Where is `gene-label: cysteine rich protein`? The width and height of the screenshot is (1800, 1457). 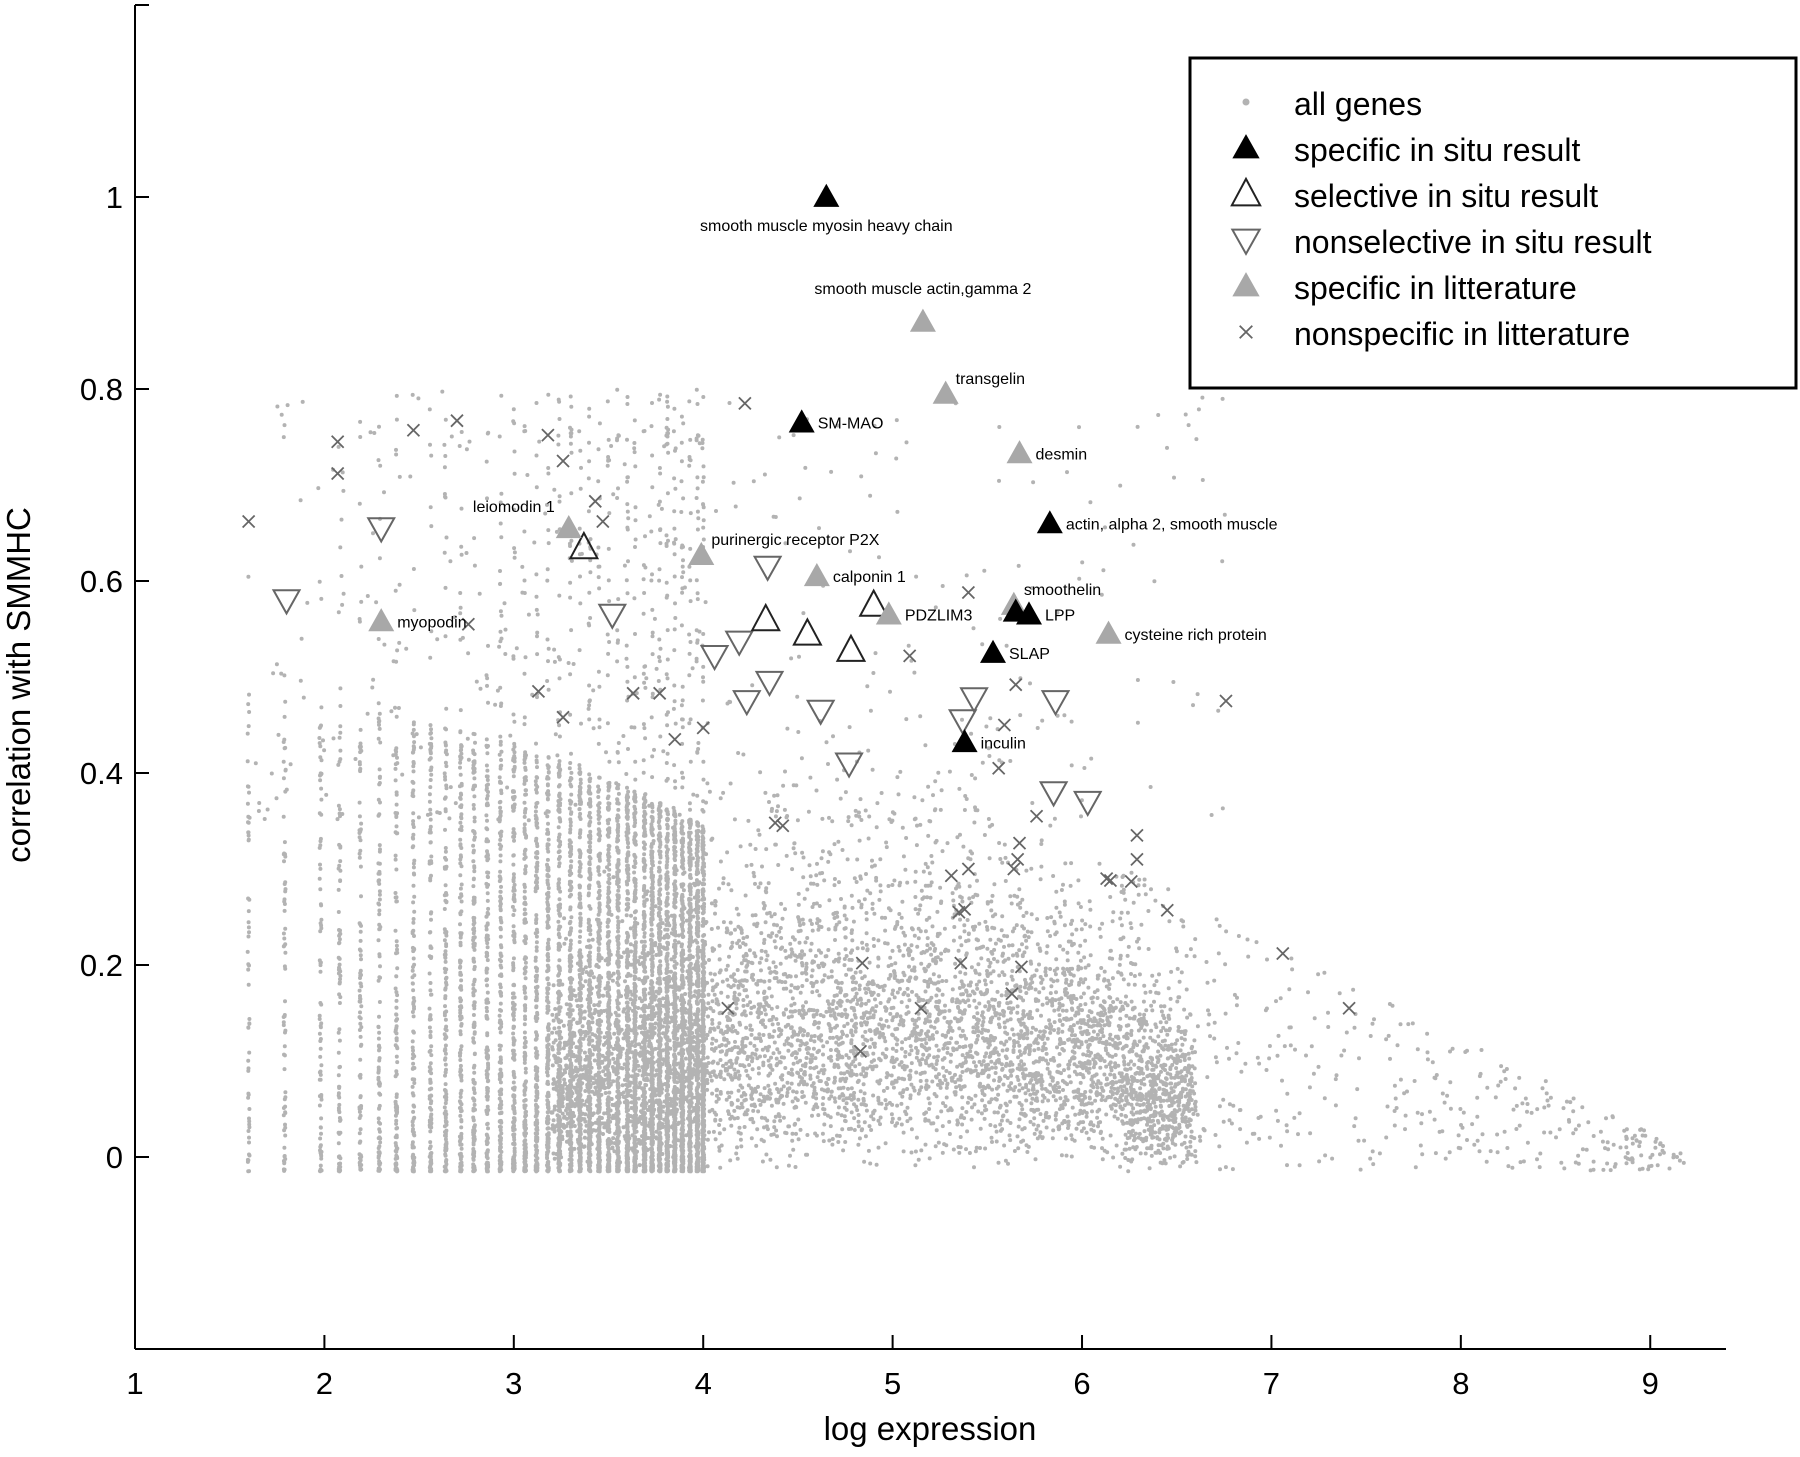
gene-label: cysteine rich protein is located at coordinates (1196, 635).